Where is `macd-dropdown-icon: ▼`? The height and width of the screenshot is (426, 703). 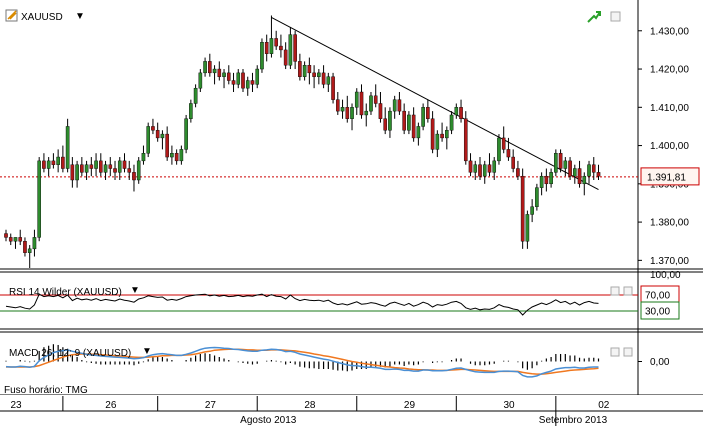 macd-dropdown-icon: ▼ is located at coordinates (147, 351).